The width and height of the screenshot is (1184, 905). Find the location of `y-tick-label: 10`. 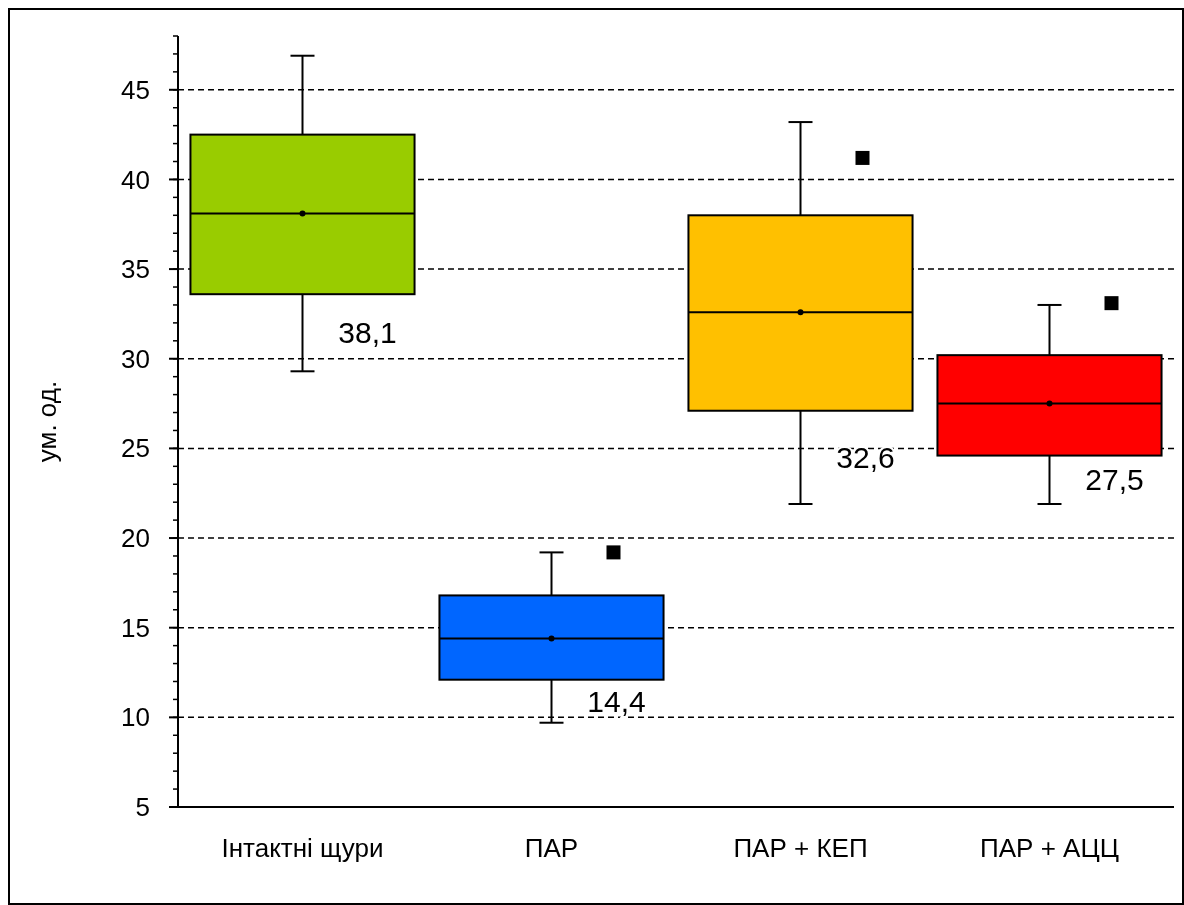

y-tick-label: 10 is located at coordinates (135, 717).